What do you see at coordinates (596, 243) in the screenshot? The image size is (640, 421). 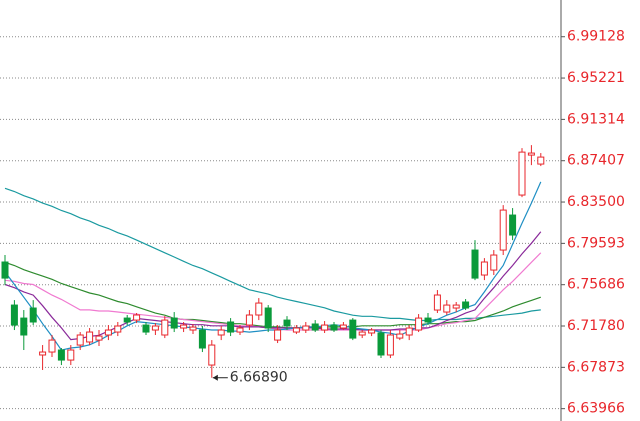 I see `y-tick-label: 6.79593` at bounding box center [596, 243].